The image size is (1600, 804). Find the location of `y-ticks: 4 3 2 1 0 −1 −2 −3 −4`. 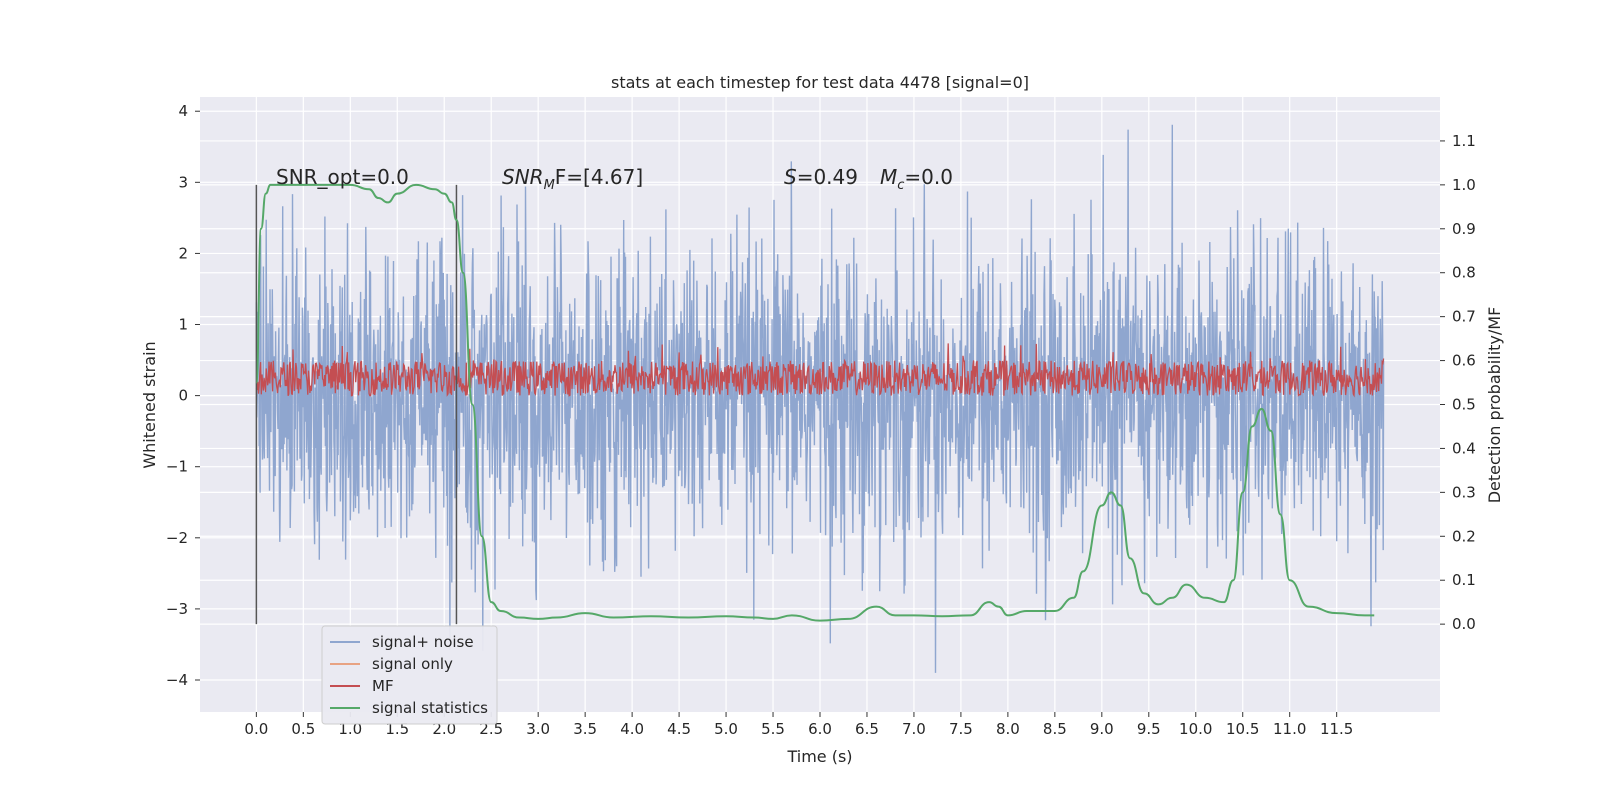

y-ticks: 4 3 2 1 0 −1 −2 −3 −4 is located at coordinates (183, 395).